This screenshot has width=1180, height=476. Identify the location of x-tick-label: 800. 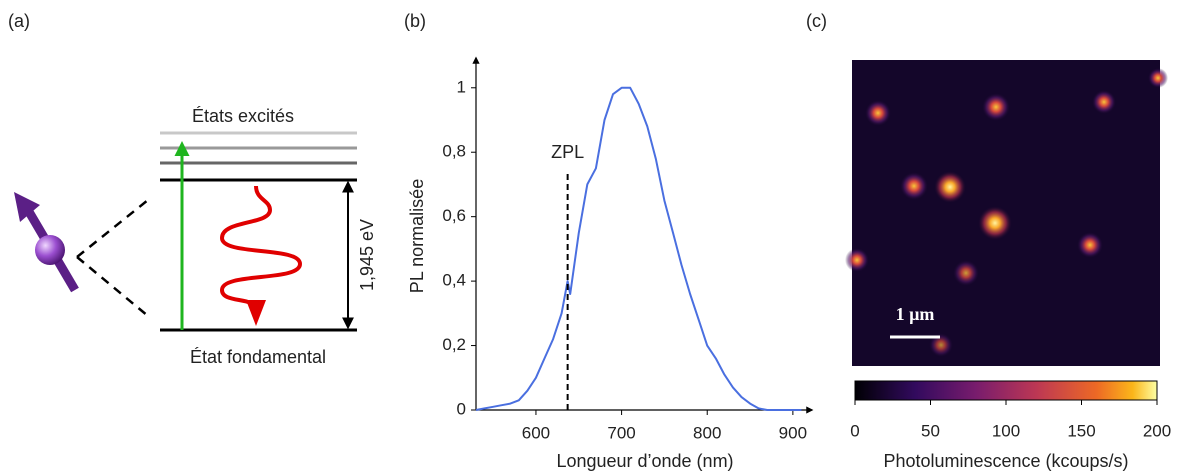
(707, 432).